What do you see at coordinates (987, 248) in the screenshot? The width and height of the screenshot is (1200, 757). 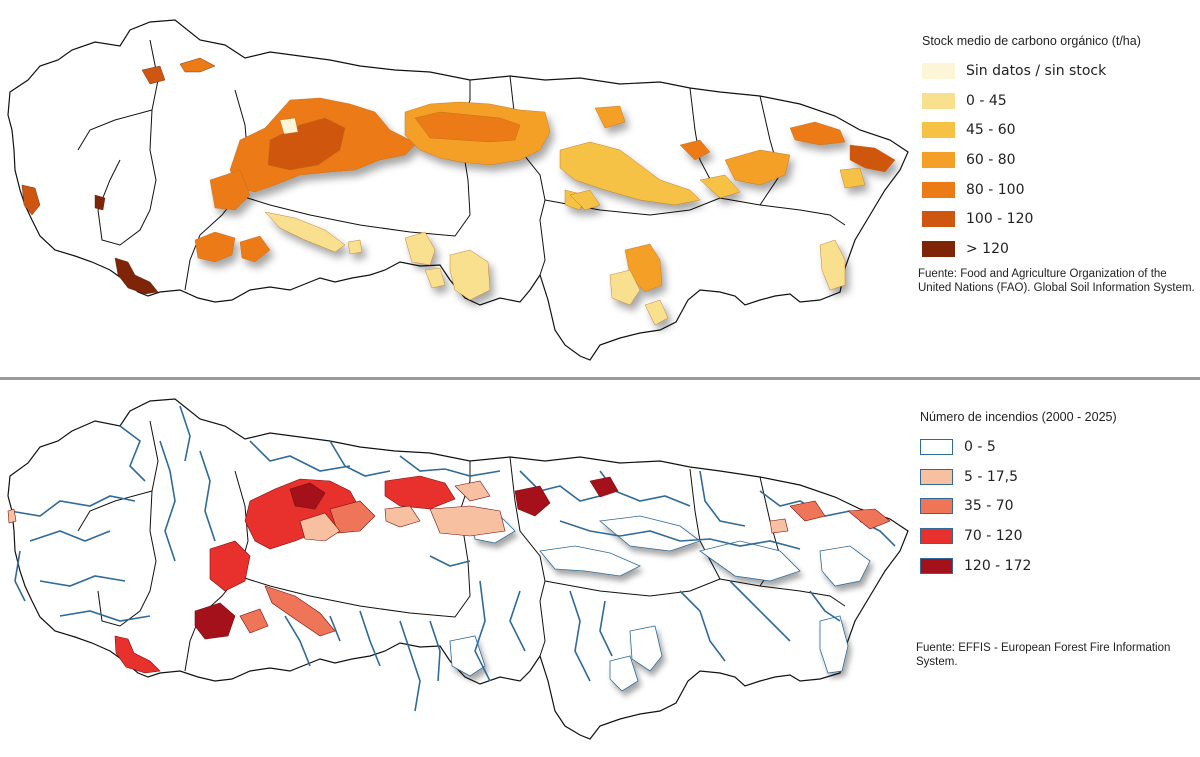 I see `legend-label: > 120` at bounding box center [987, 248].